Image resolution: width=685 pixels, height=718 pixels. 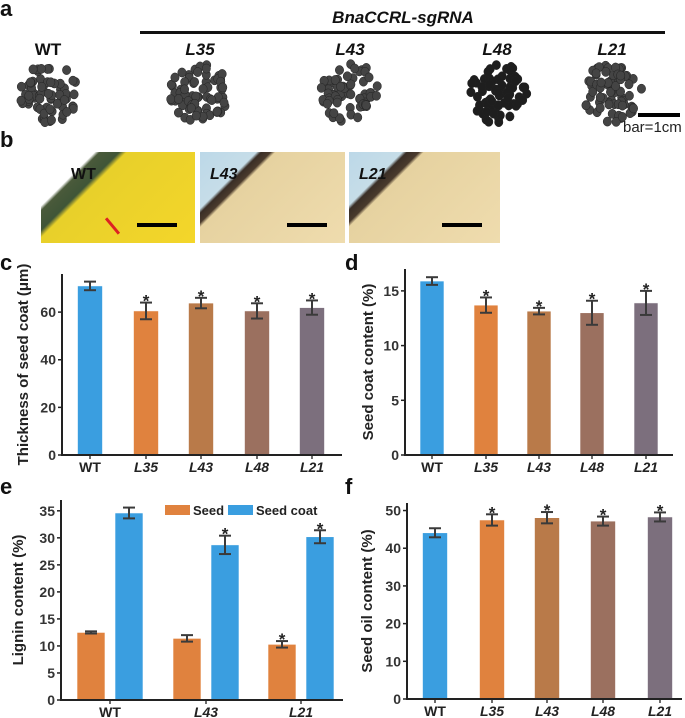 What do you see at coordinates (224, 174) in the screenshot?
I see `micrograph-label-l43: L43` at bounding box center [224, 174].